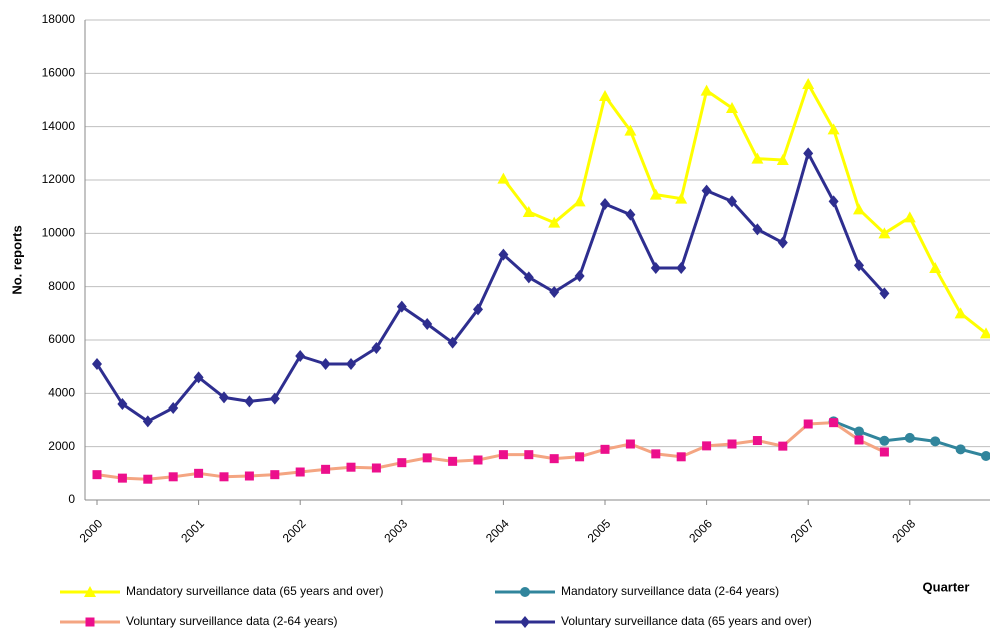  What do you see at coordinates (395, 530) in the screenshot?
I see `x-tick-label: 2003` at bounding box center [395, 530].